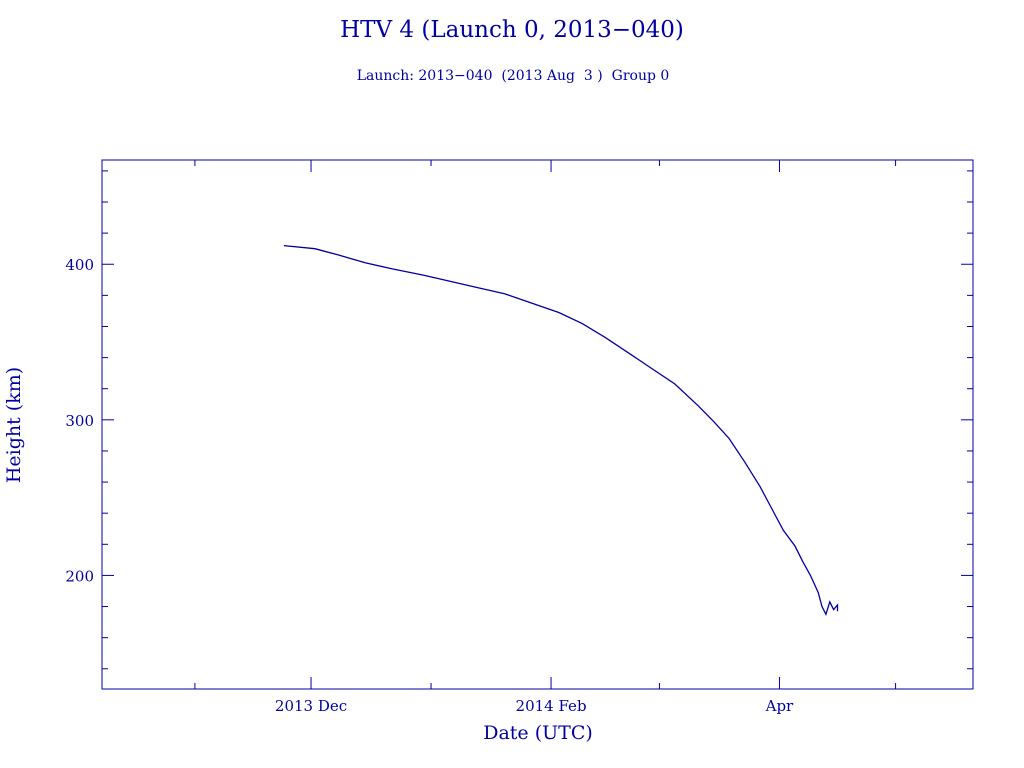 The width and height of the screenshot is (1024, 768). What do you see at coordinates (79, 265) in the screenshot?
I see `y-tick-label: 400` at bounding box center [79, 265].